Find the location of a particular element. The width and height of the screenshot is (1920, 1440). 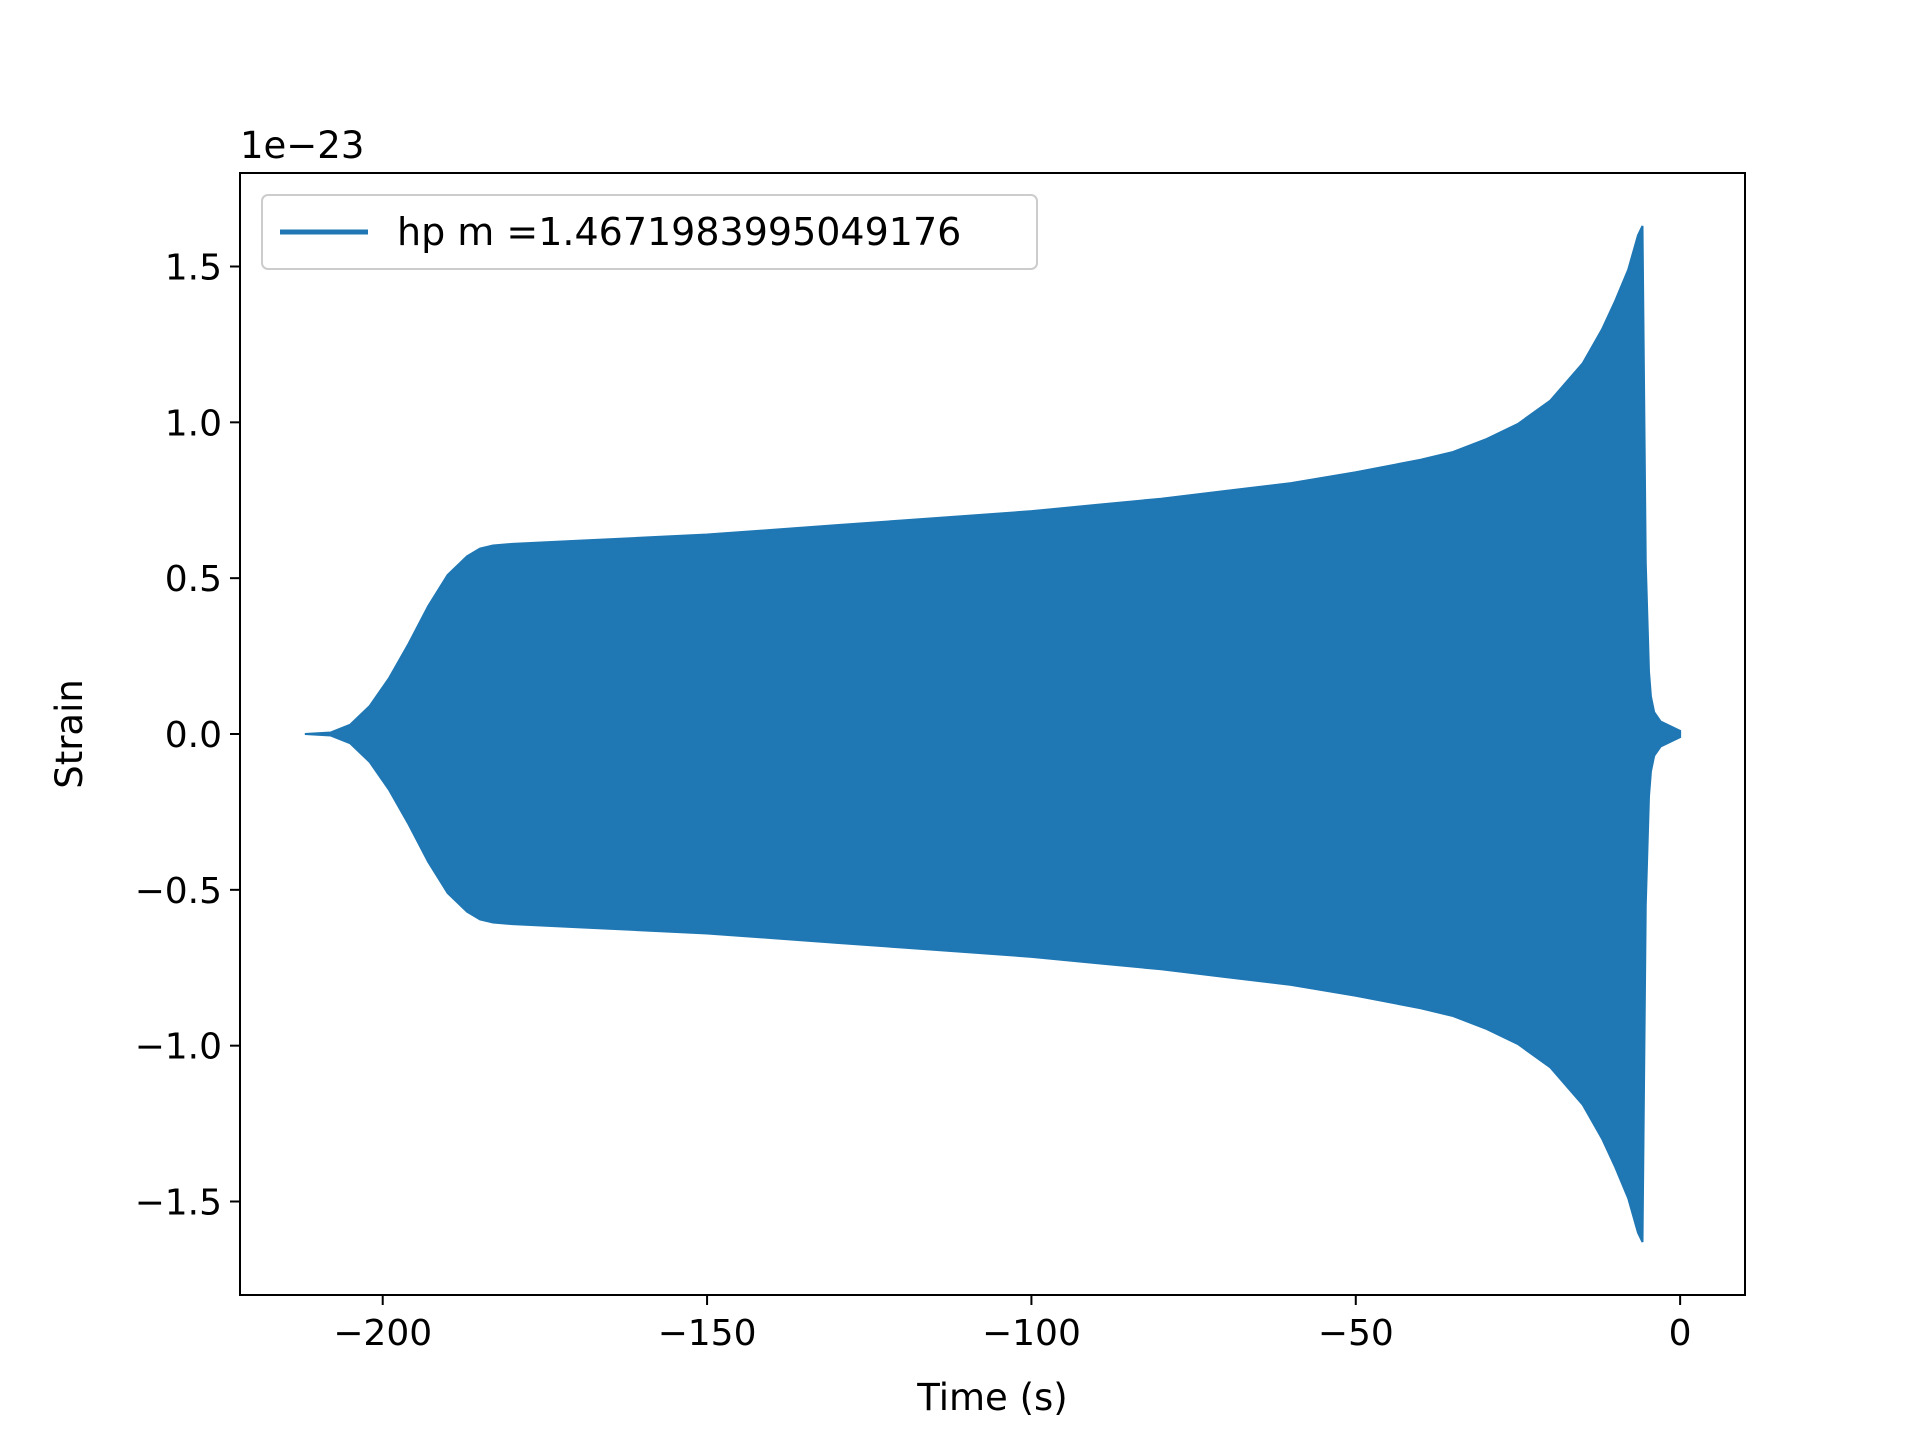

y-tick-label: −1.0 is located at coordinates (178, 1047).